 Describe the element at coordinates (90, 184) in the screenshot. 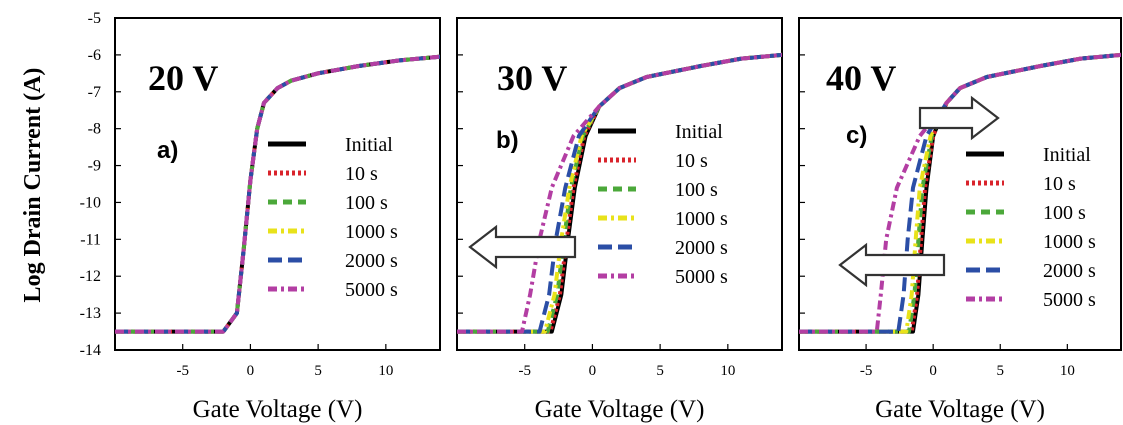

I see `y-tick-labels: -5 -6 -7 -8 -9 -10 -11 -12 -13 -14` at that location.